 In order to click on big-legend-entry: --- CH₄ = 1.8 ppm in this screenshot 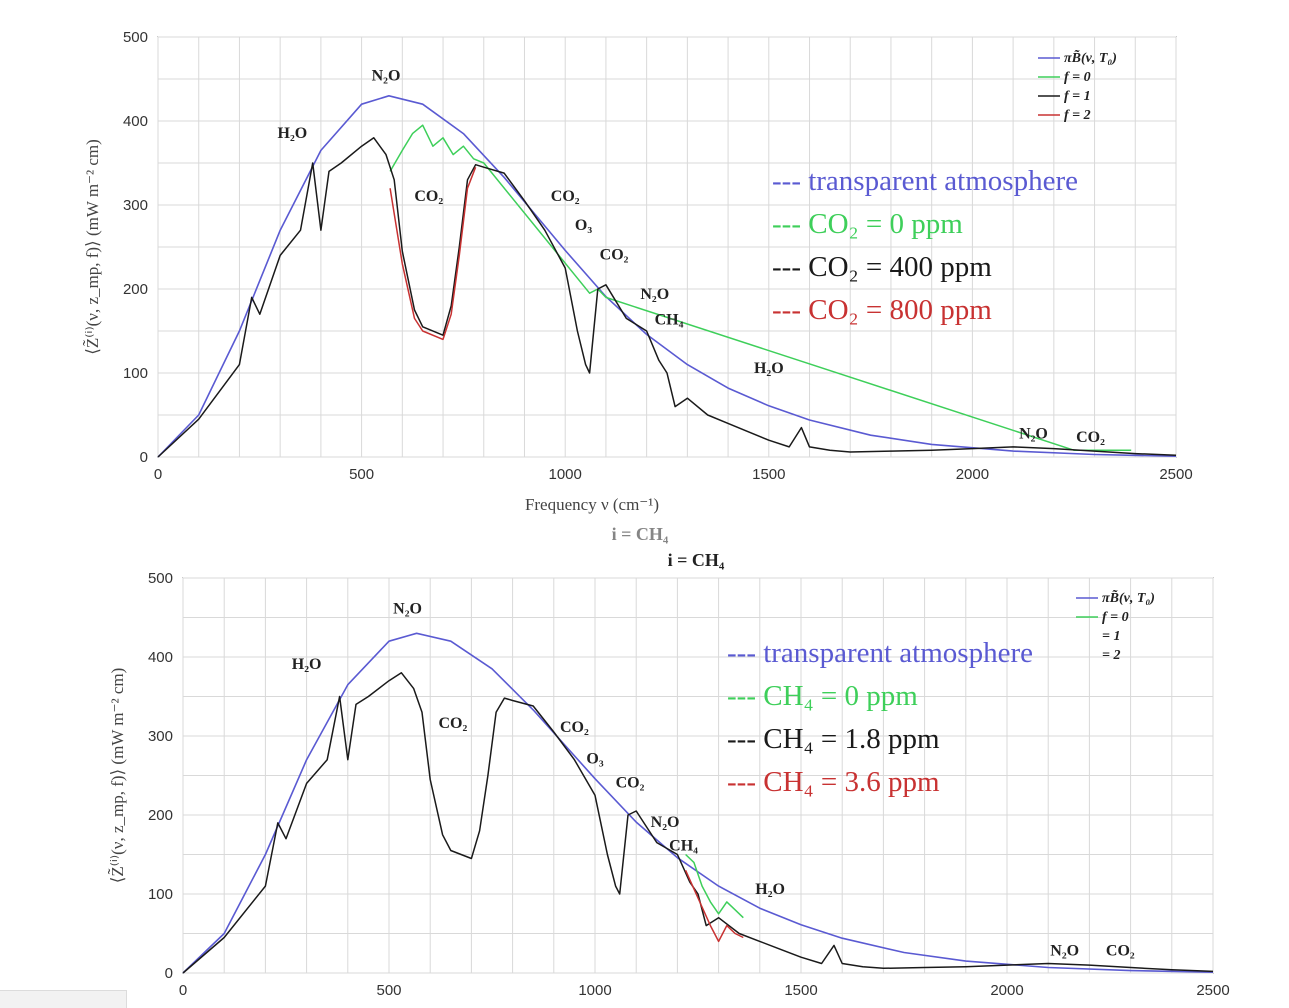, I will do `click(833, 739)`.